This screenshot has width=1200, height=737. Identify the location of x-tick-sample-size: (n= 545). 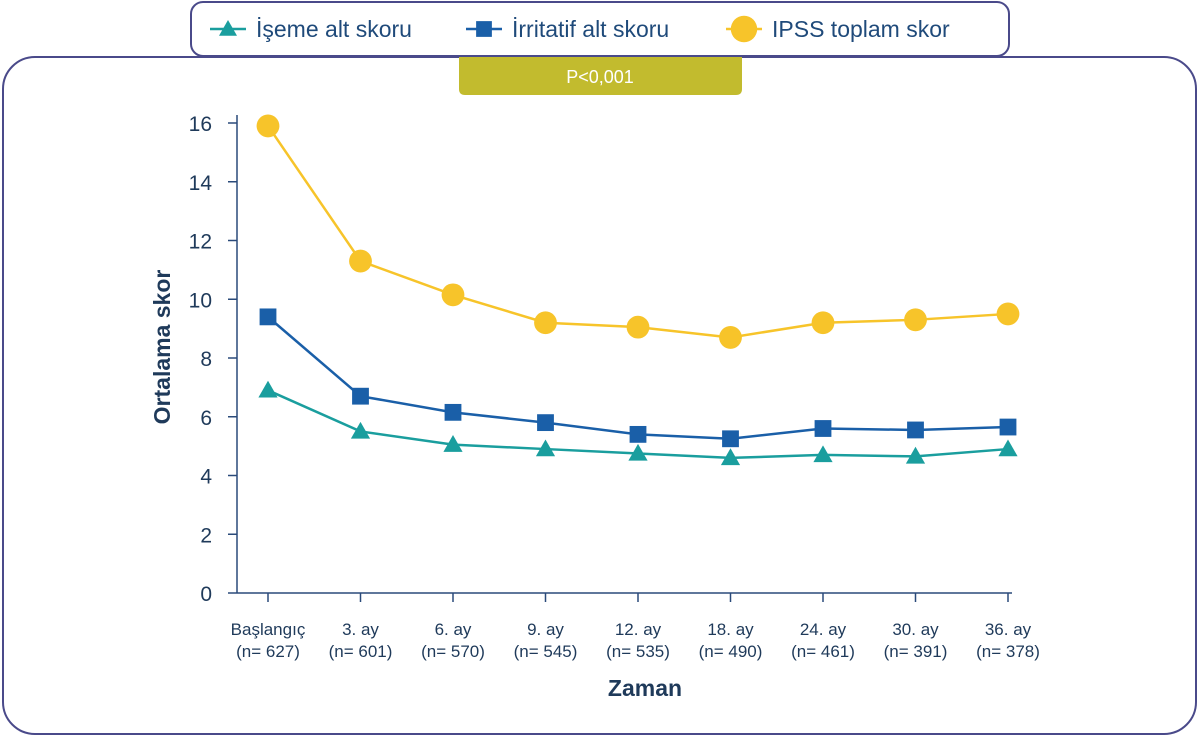
(546, 651).